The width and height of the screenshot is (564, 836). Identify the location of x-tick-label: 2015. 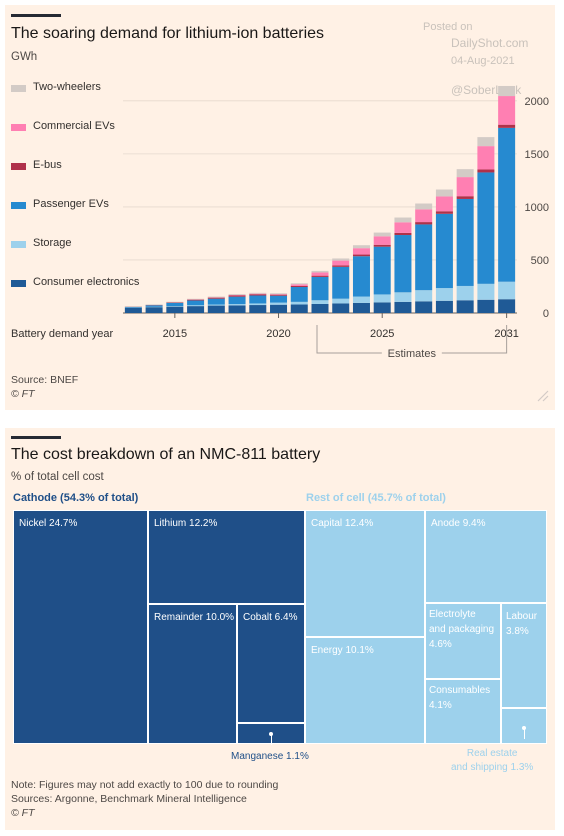
(175, 334).